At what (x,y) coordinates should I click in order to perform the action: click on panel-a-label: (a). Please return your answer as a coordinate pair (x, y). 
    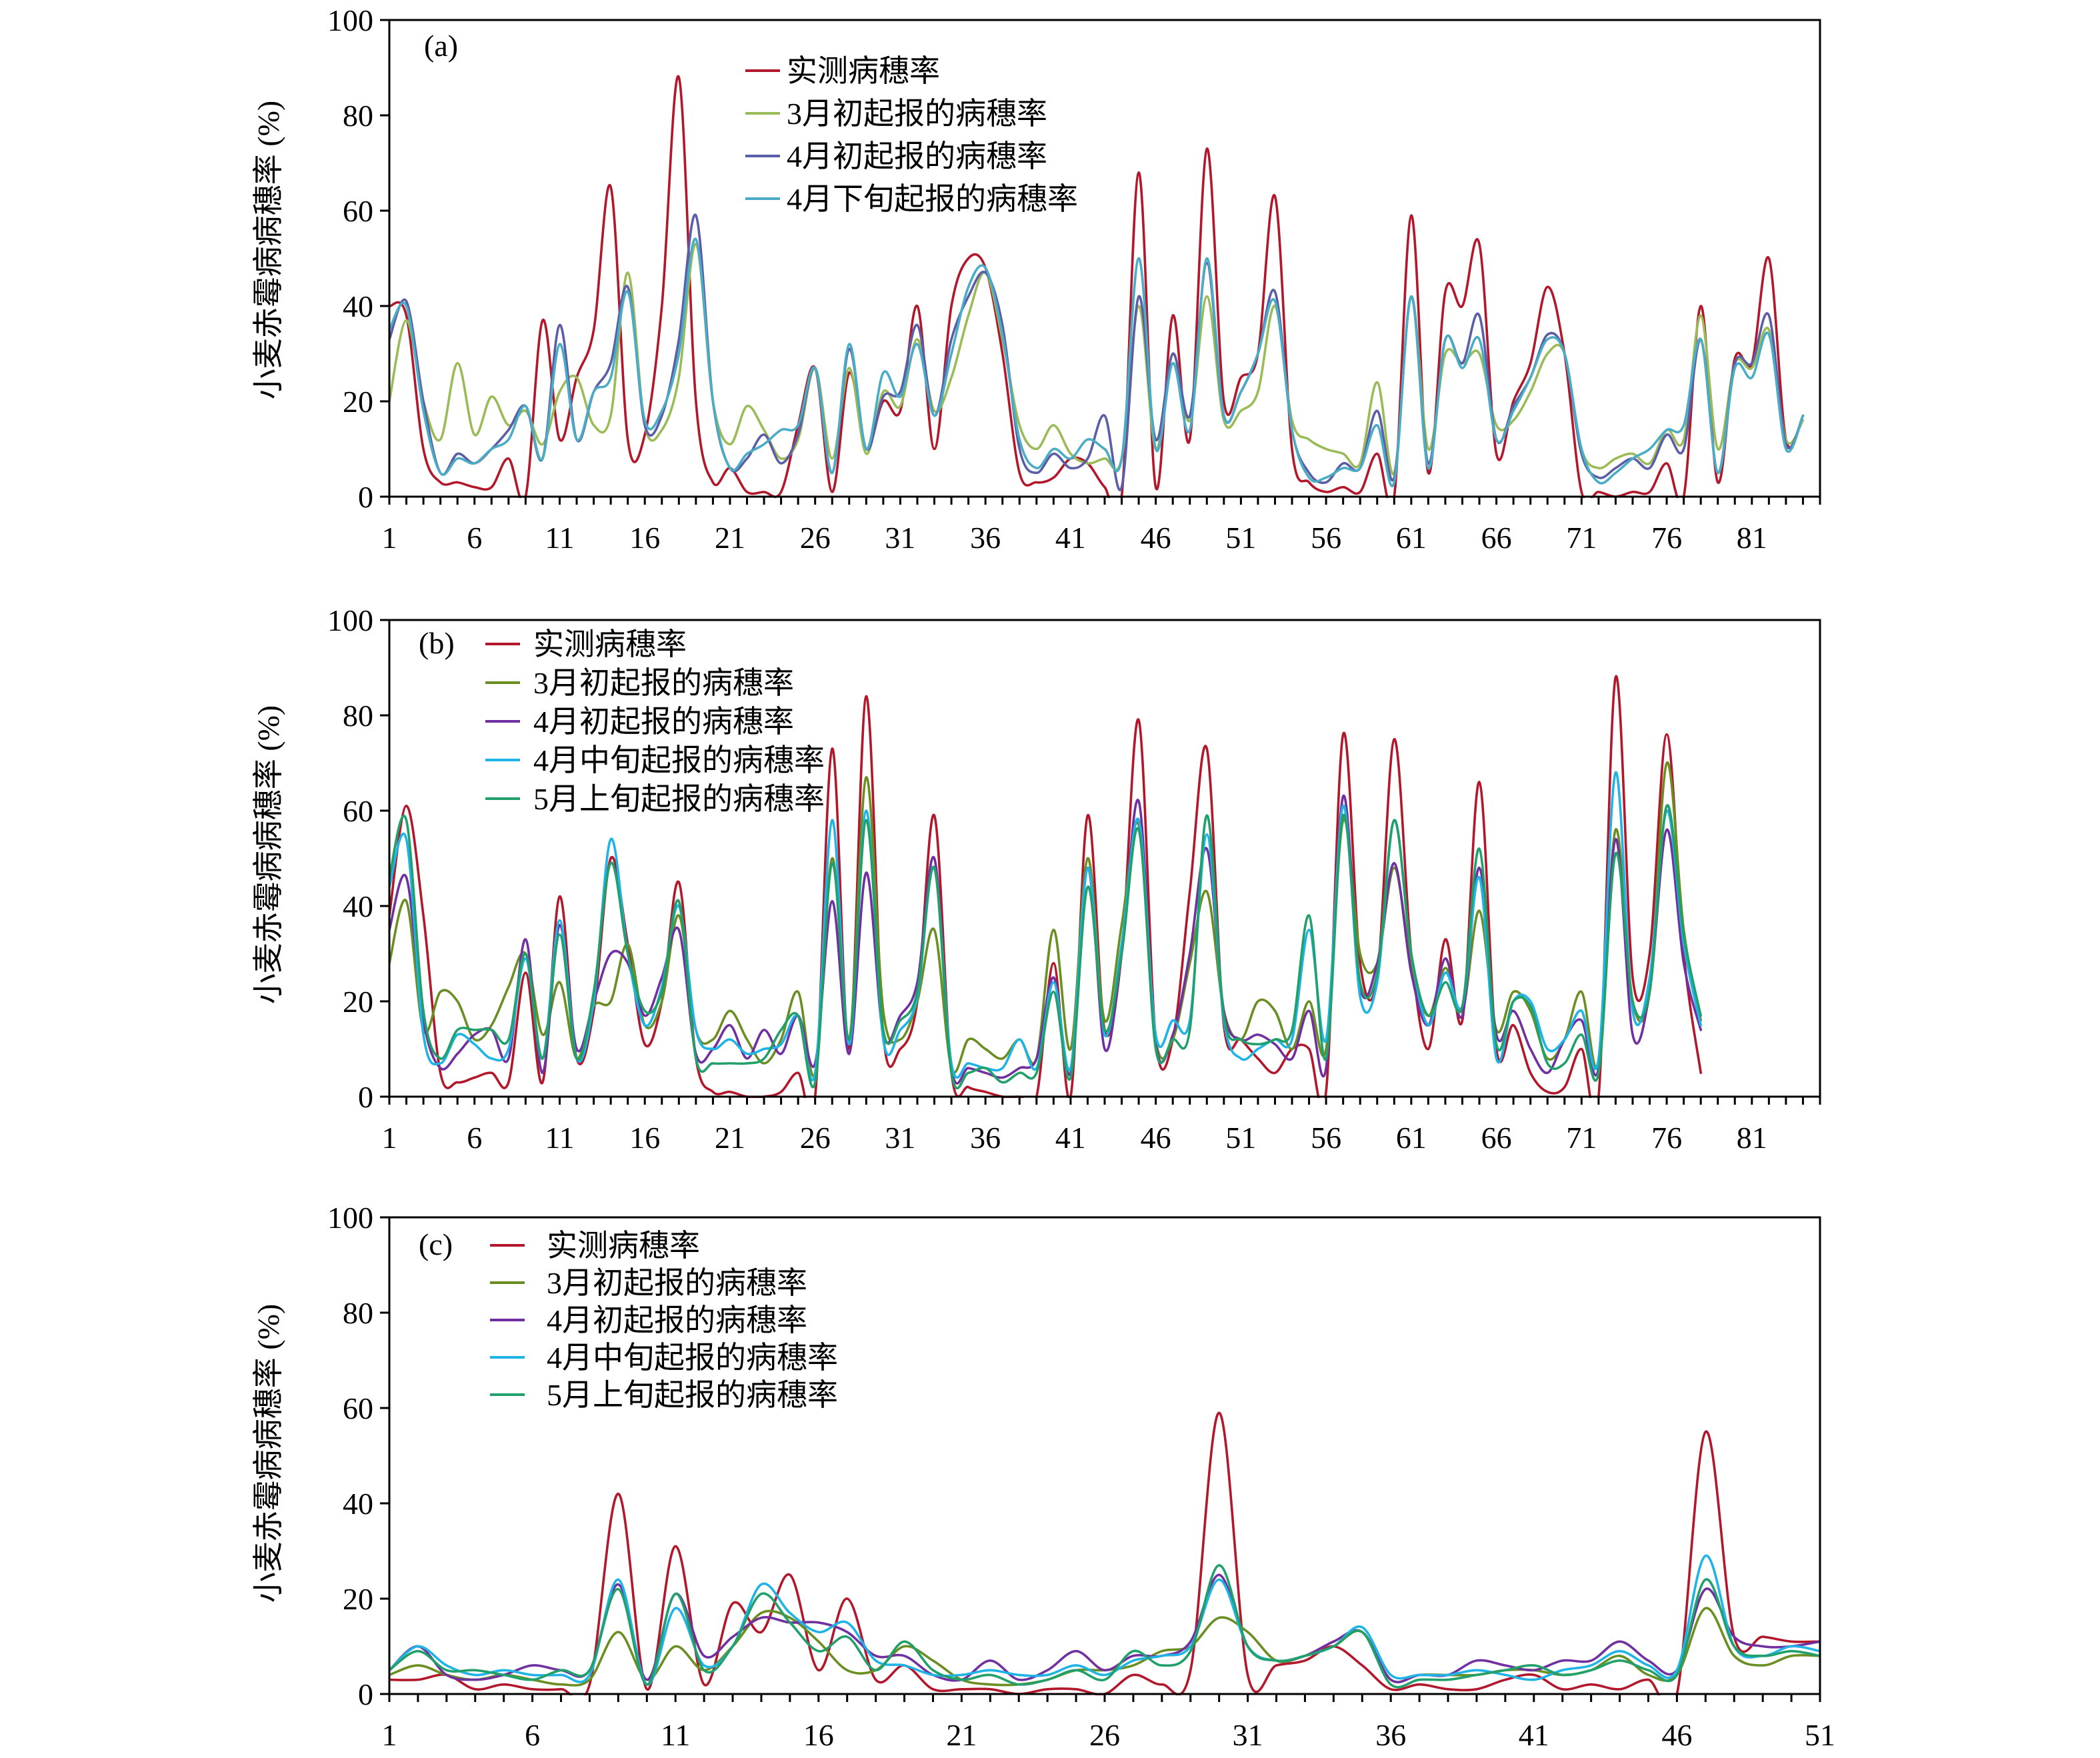
    Looking at the image, I should click on (441, 46).